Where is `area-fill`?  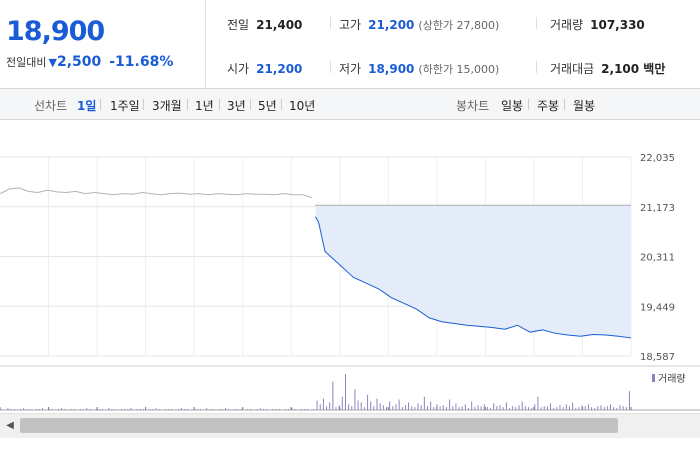
area-fill is located at coordinates (473, 271).